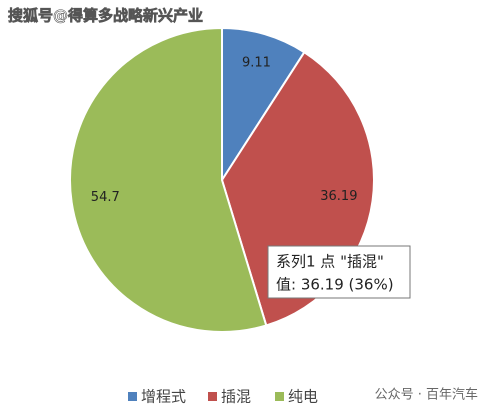  What do you see at coordinates (236, 397) in the screenshot?
I see `legend-label: 插混` at bounding box center [236, 397].